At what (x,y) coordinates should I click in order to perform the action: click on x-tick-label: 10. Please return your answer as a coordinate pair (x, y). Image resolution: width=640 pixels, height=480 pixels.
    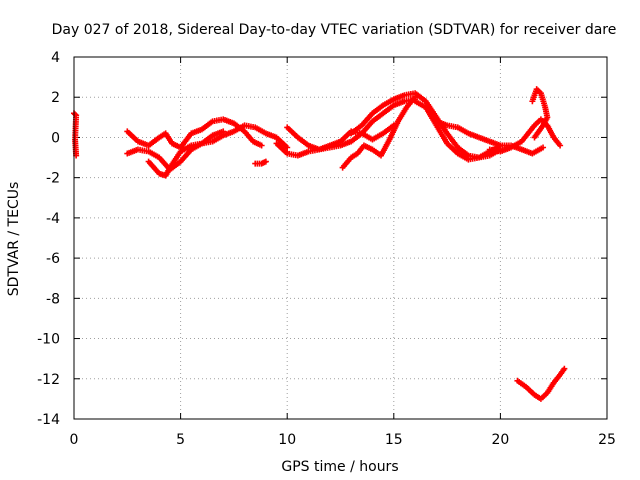
    Looking at the image, I should click on (287, 440).